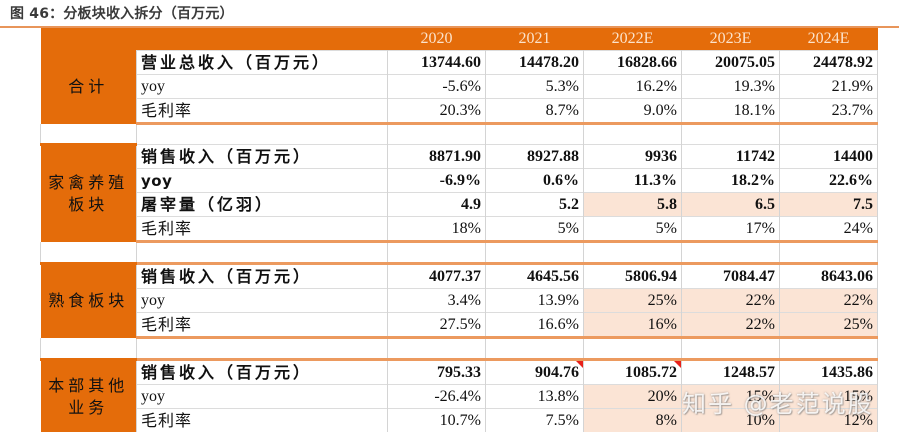 This screenshot has height=436, width=899. What do you see at coordinates (436, 300) in the screenshot?
I see `cell-value: 3.4%` at bounding box center [436, 300].